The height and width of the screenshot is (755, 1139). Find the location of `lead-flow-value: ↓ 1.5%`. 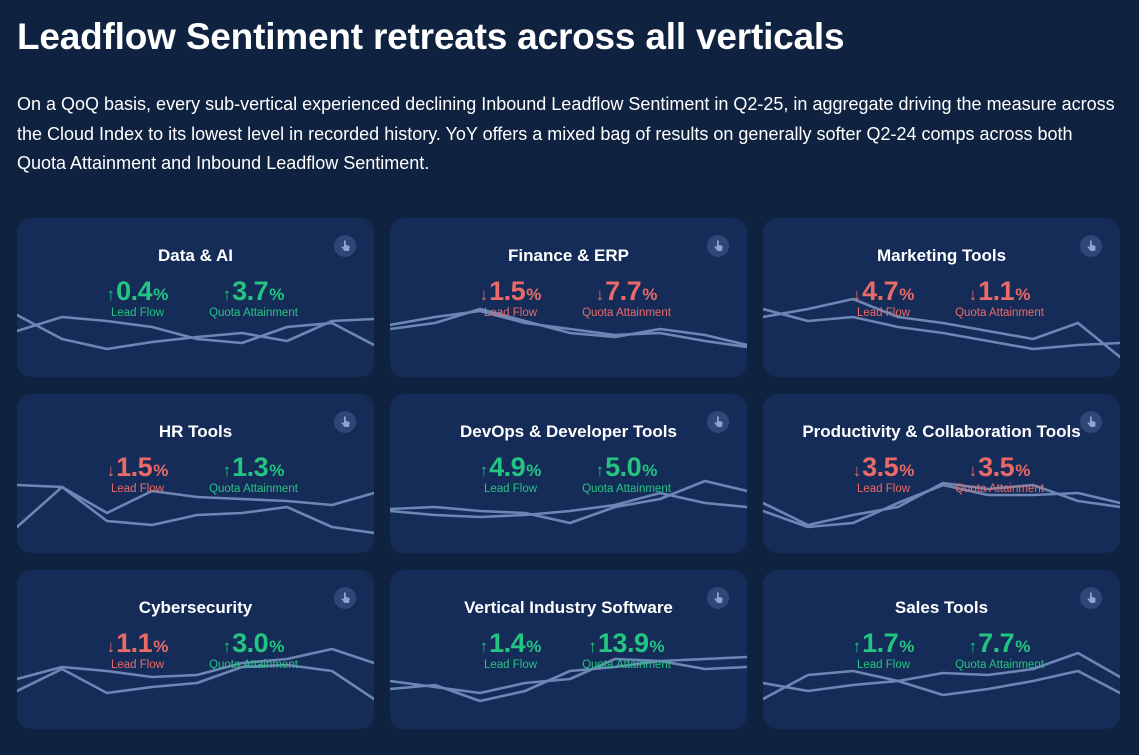

lead-flow-value: ↓ 1.5% is located at coordinates (511, 291).